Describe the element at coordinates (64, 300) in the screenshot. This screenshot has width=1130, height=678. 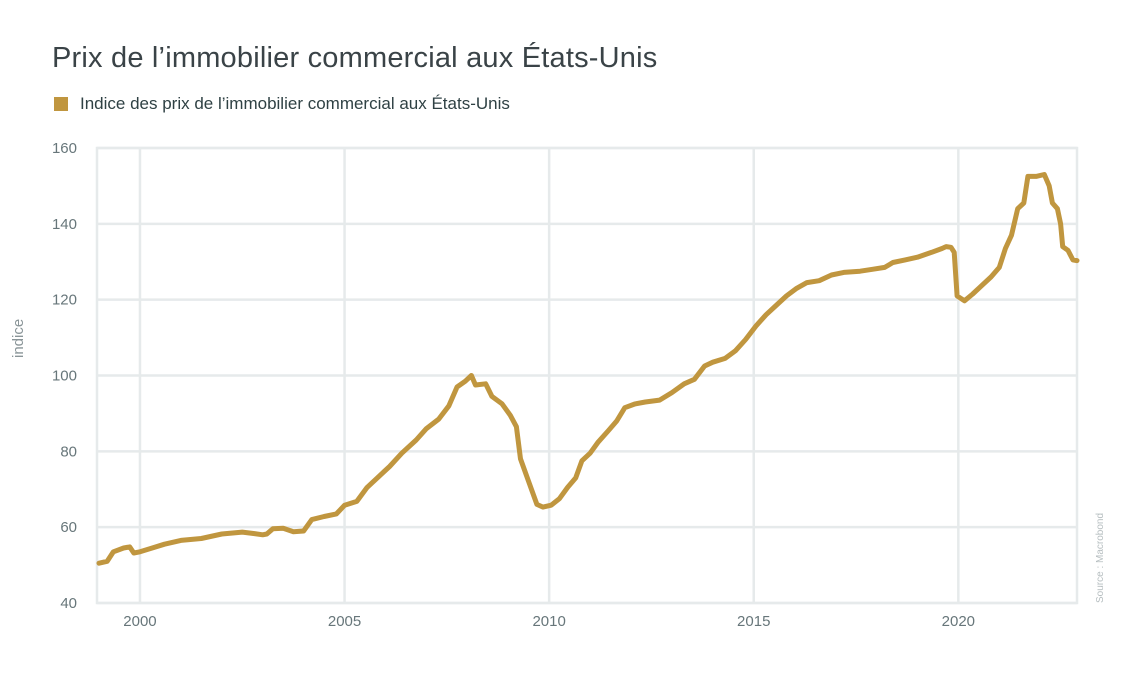
I see `y-tick-label: 120` at that location.